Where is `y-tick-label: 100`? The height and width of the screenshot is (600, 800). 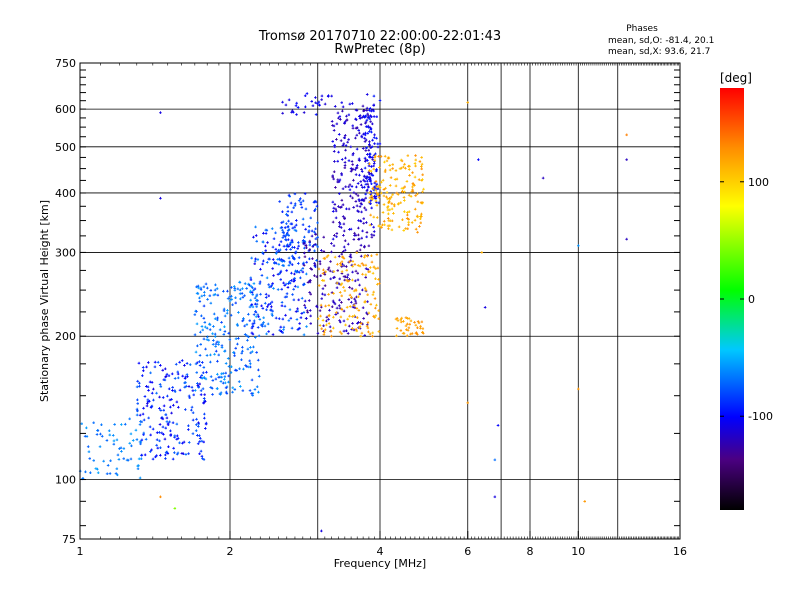 y-tick-label: 100 is located at coordinates (65, 480).